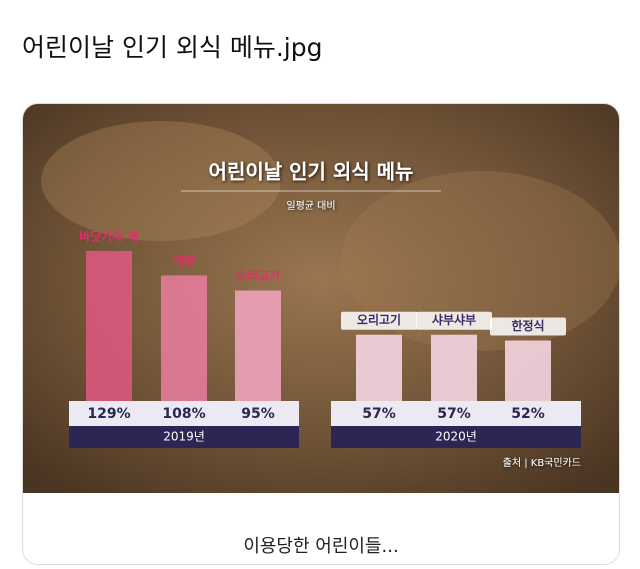  Describe the element at coordinates (542, 463) in the screenshot. I see `source: 출처 | KB국민카드` at that location.